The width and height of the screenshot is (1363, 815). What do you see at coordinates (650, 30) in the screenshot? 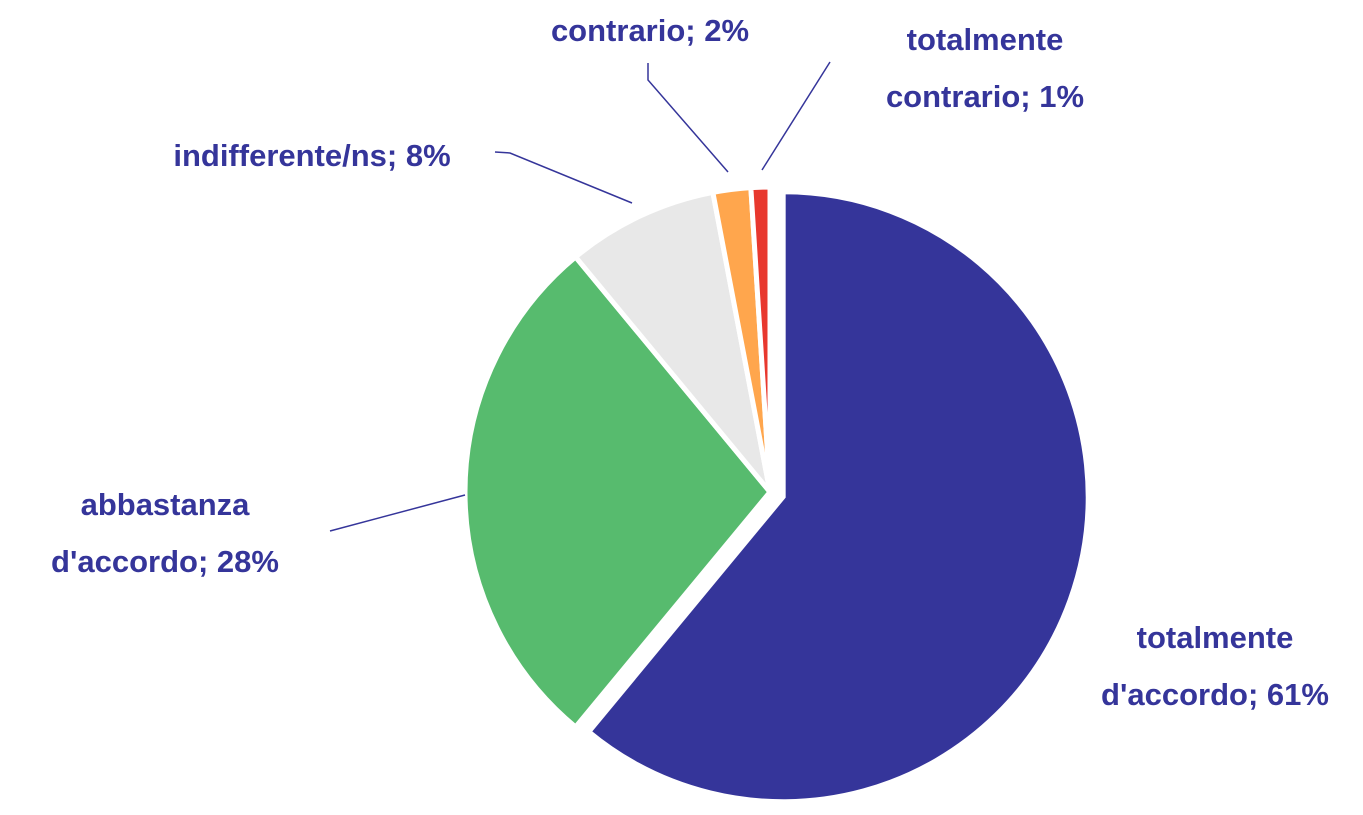
I see `data-label: contrario; 2%` at bounding box center [650, 30].